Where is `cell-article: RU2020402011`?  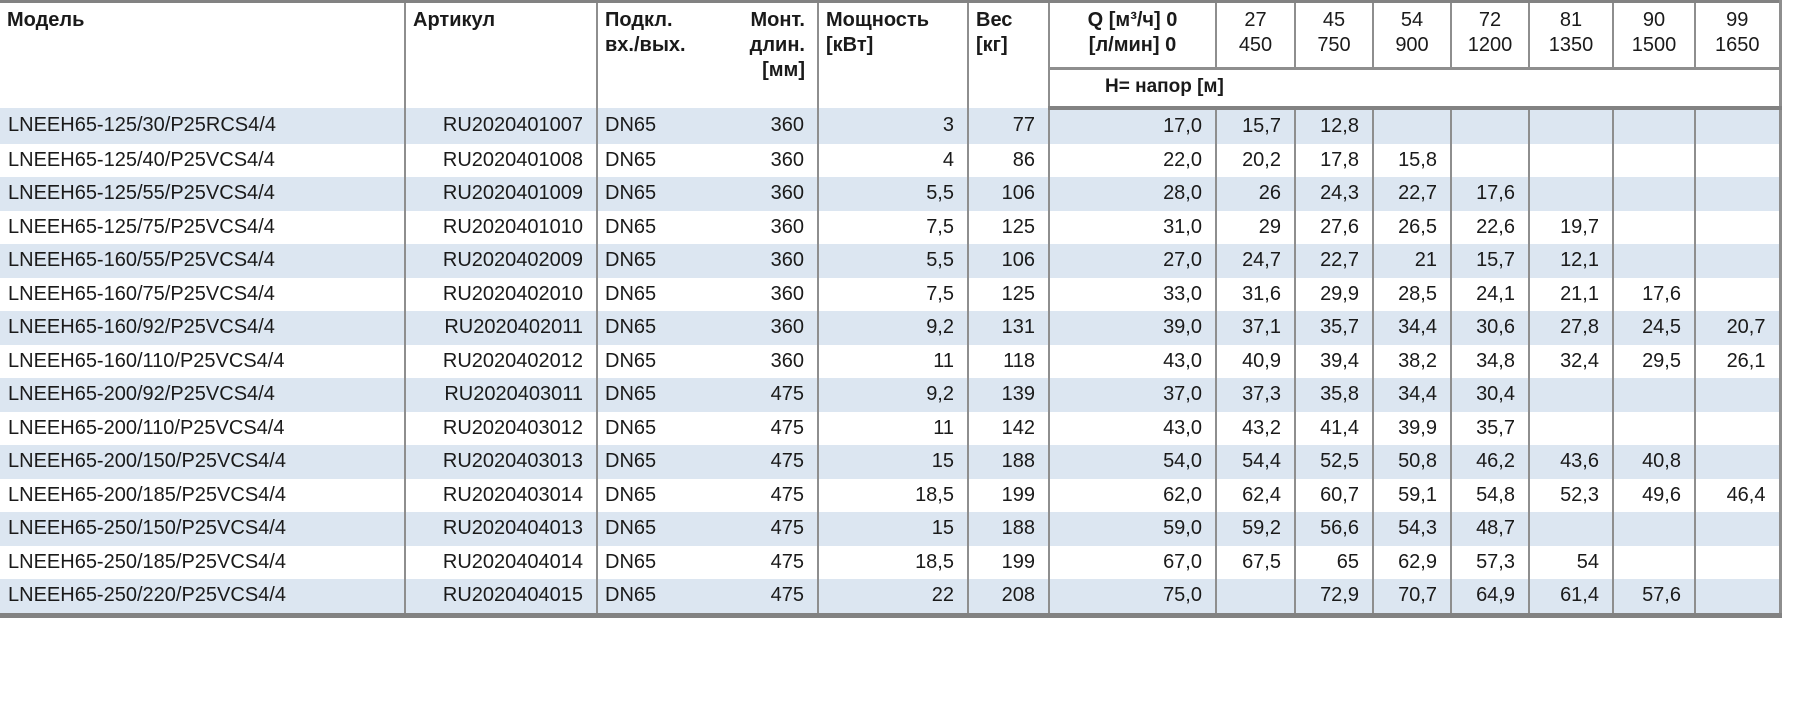
cell-article: RU2020402011 is located at coordinates (501, 328).